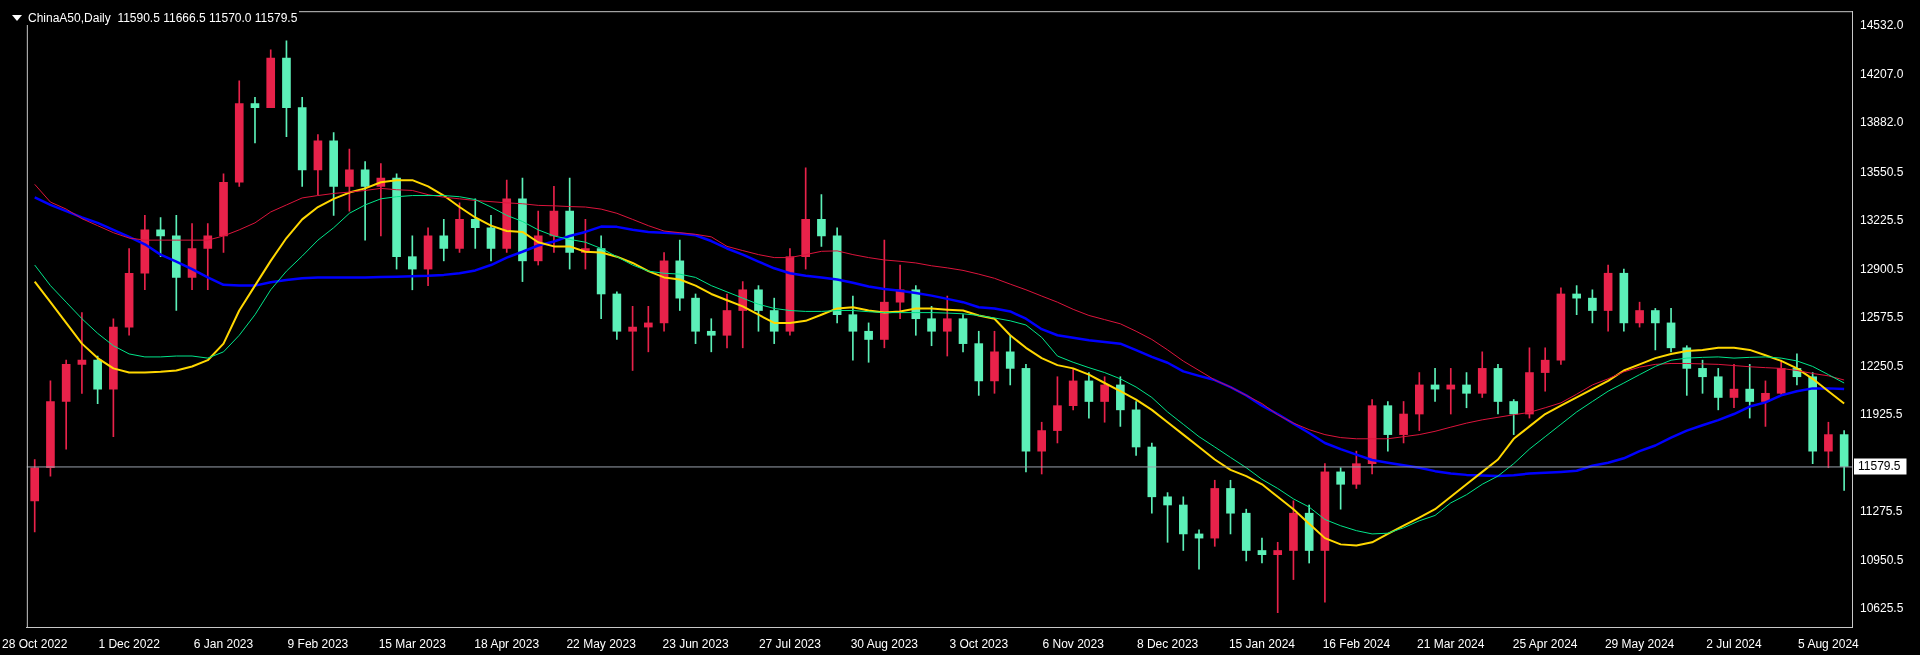 The width and height of the screenshot is (1920, 655). Describe the element at coordinates (979, 643) in the screenshot. I see `x-tick-label: 3 Oct 2023` at that location.